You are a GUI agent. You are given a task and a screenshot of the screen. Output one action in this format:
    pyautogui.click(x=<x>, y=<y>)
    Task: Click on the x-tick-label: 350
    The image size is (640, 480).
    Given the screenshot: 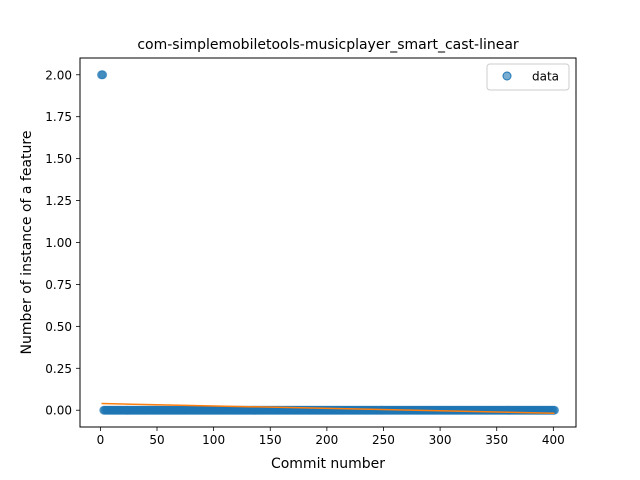 What is the action you would take?
    pyautogui.click(x=496, y=440)
    